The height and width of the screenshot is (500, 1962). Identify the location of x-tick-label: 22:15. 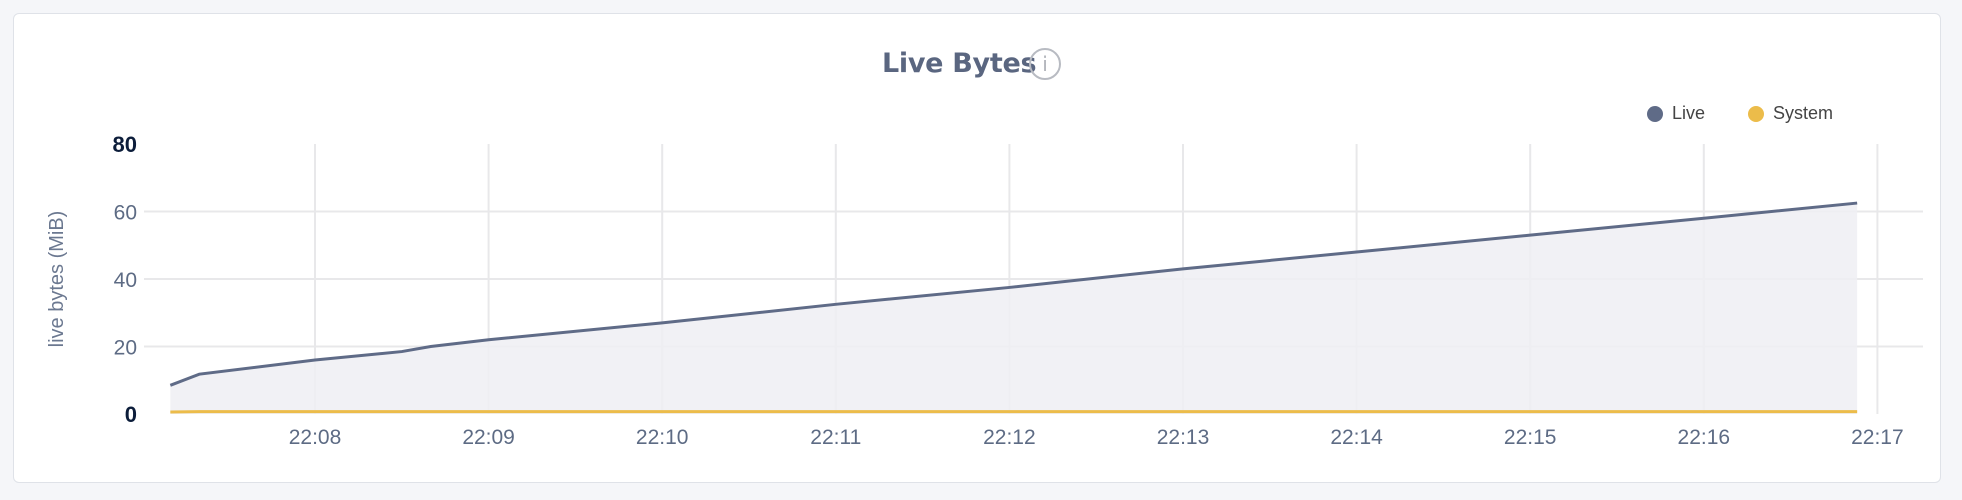
(1530, 437).